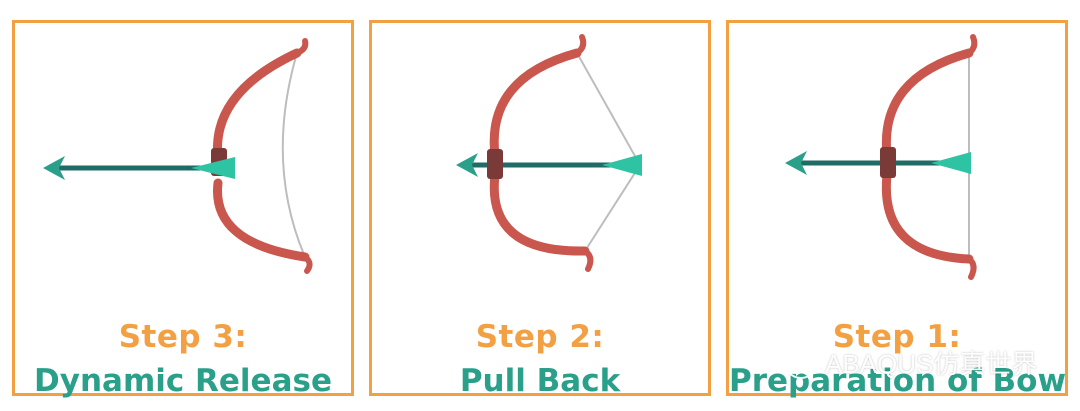 The image size is (1080, 411). I want to click on watermark-text: ABAQUS仿真世界, so click(931, 363).